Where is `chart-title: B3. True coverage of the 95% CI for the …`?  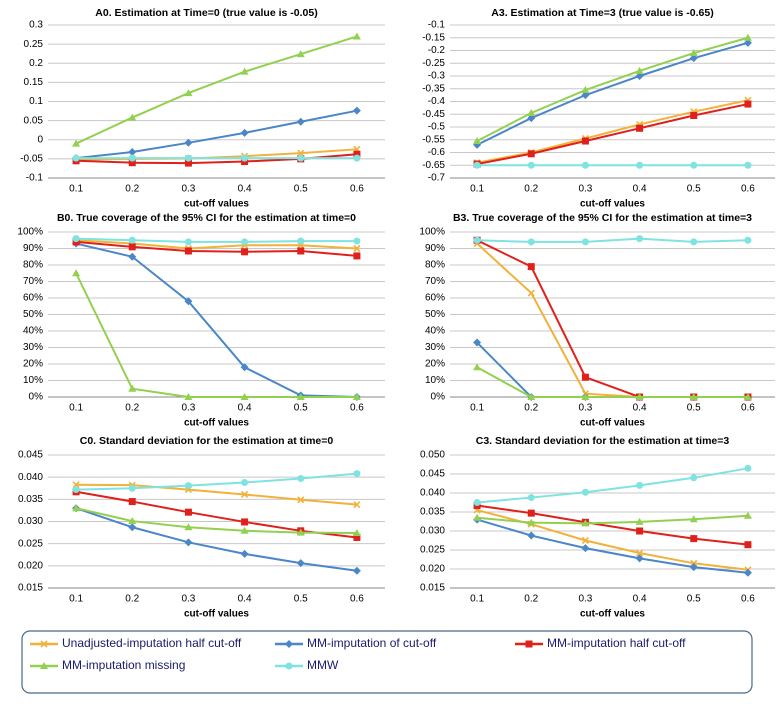 chart-title: B3. True coverage of the 95% CI for the … is located at coordinates (602, 218).